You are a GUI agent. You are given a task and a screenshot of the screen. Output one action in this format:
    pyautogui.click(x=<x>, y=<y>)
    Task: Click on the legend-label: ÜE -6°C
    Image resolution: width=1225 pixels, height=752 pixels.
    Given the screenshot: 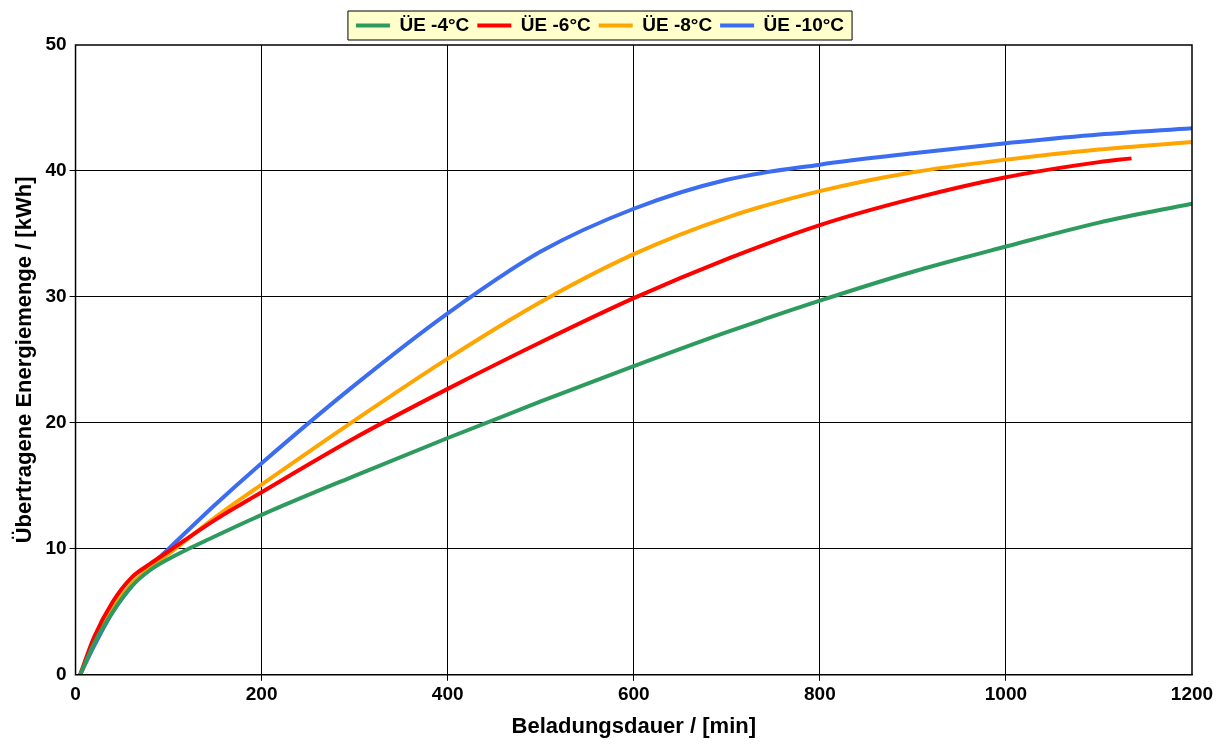 What is the action you would take?
    pyautogui.click(x=555, y=24)
    